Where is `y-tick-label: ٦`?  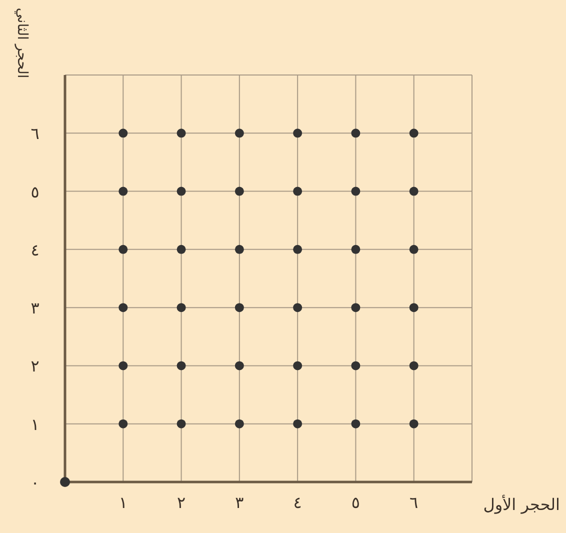 y-tick-label: ٦ is located at coordinates (35, 134).